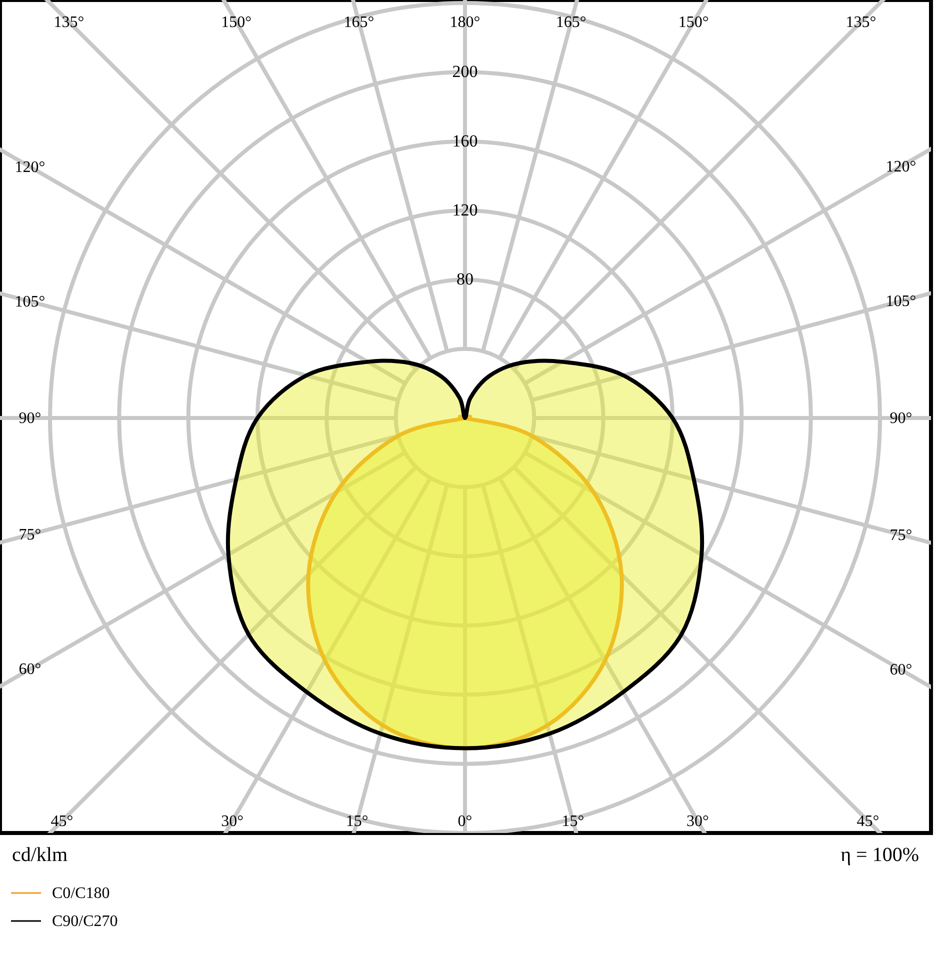 The height and width of the screenshot is (977, 944). What do you see at coordinates (879, 855) in the screenshot?
I see `text: η = 100%` at bounding box center [879, 855].